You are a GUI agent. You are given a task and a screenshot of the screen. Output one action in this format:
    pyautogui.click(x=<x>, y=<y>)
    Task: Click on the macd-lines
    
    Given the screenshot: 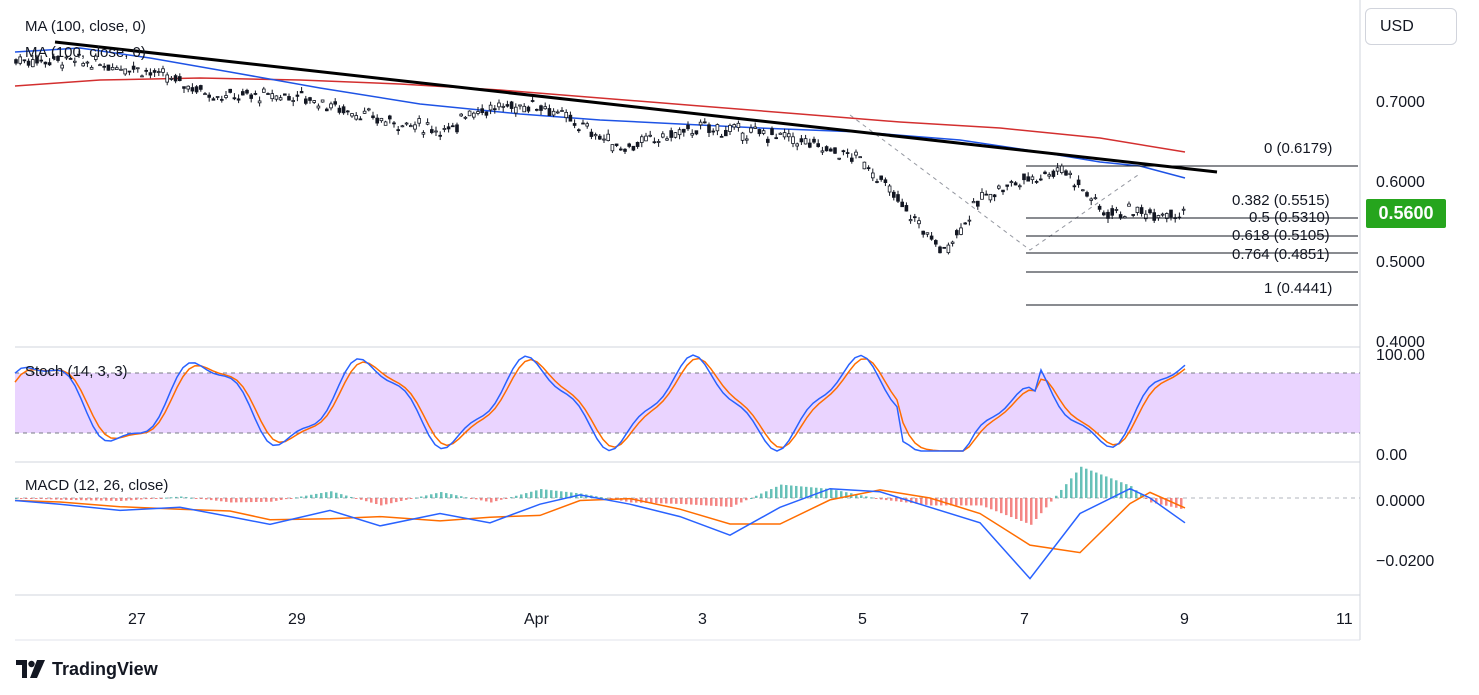 What is the action you would take?
    pyautogui.click(x=600, y=523)
    